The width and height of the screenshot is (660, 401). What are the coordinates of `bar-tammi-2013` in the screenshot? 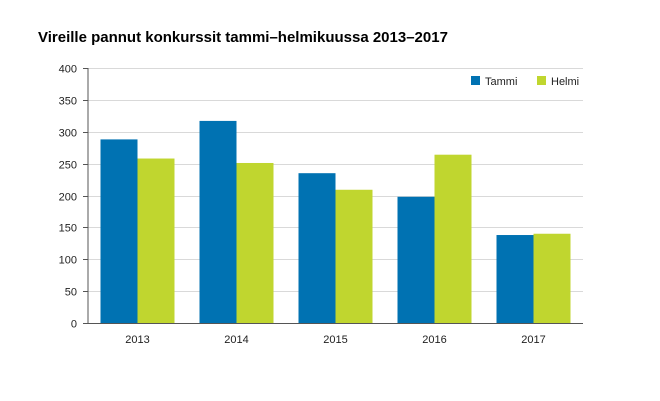 It's located at (119, 231).